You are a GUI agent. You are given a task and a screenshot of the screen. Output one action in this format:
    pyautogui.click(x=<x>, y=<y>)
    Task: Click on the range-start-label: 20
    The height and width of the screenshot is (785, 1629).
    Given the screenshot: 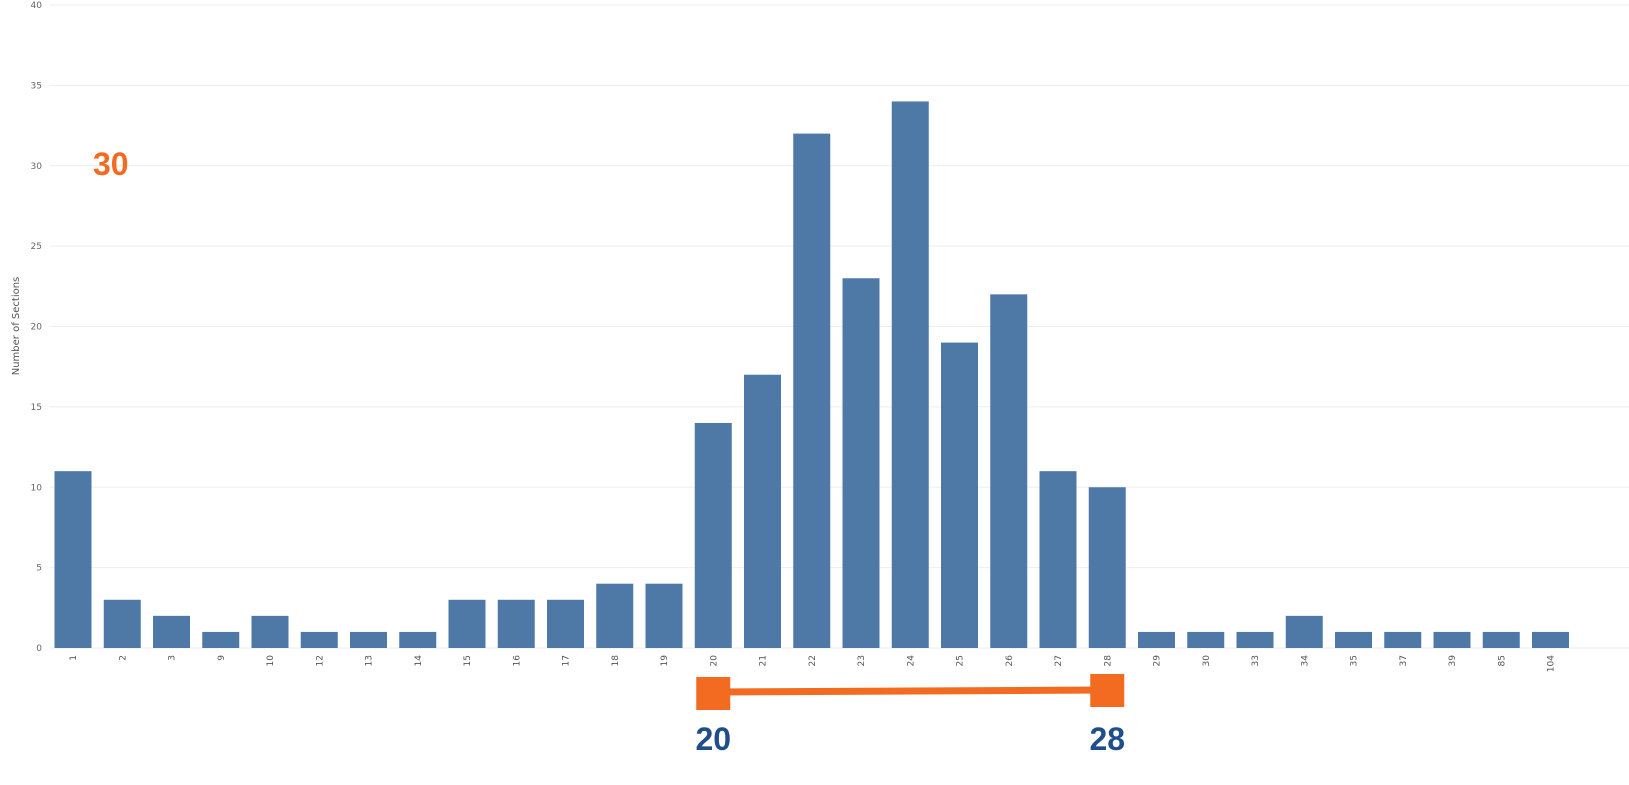 What is the action you would take?
    pyautogui.click(x=713, y=739)
    